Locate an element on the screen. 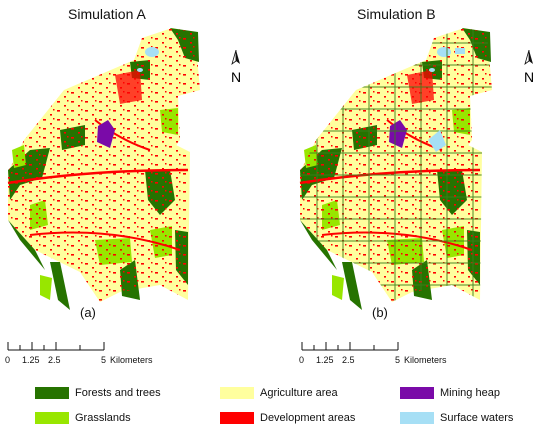 The width and height of the screenshot is (550, 435). panel-b-title: Simulation B is located at coordinates (396, 14).